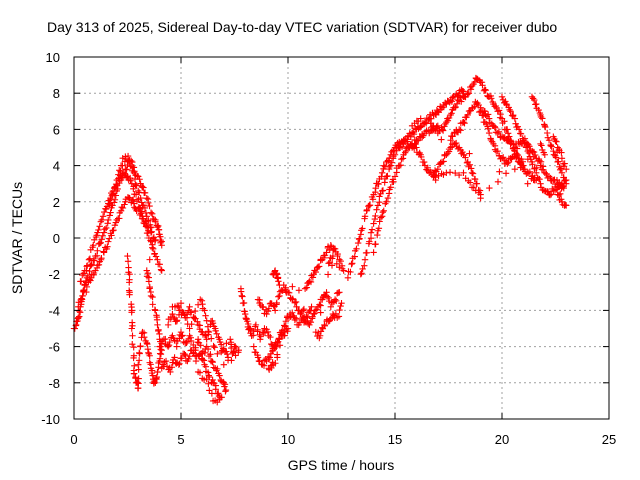 The height and width of the screenshot is (480, 640). I want to click on y-tick-label: 0, so click(56, 238).